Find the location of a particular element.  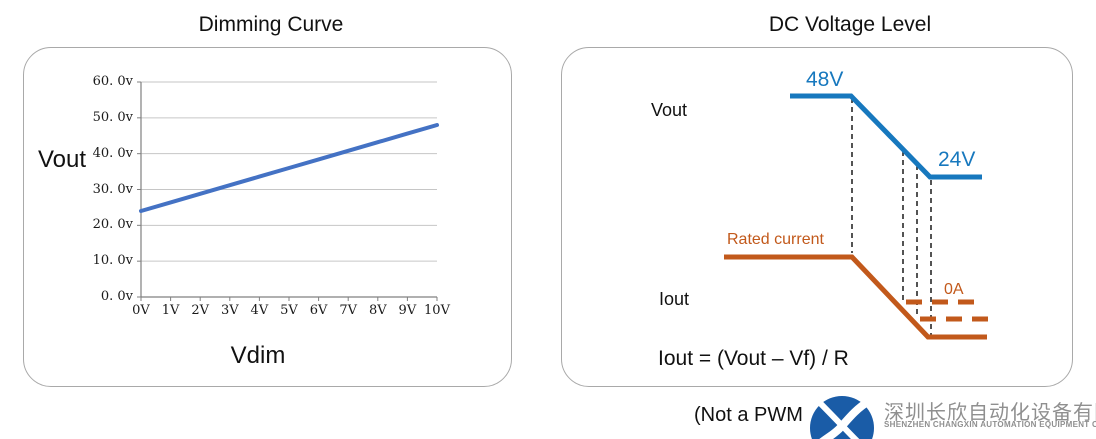

iout-formula: Iout = (Vout – Vf) / R is located at coordinates (753, 358).